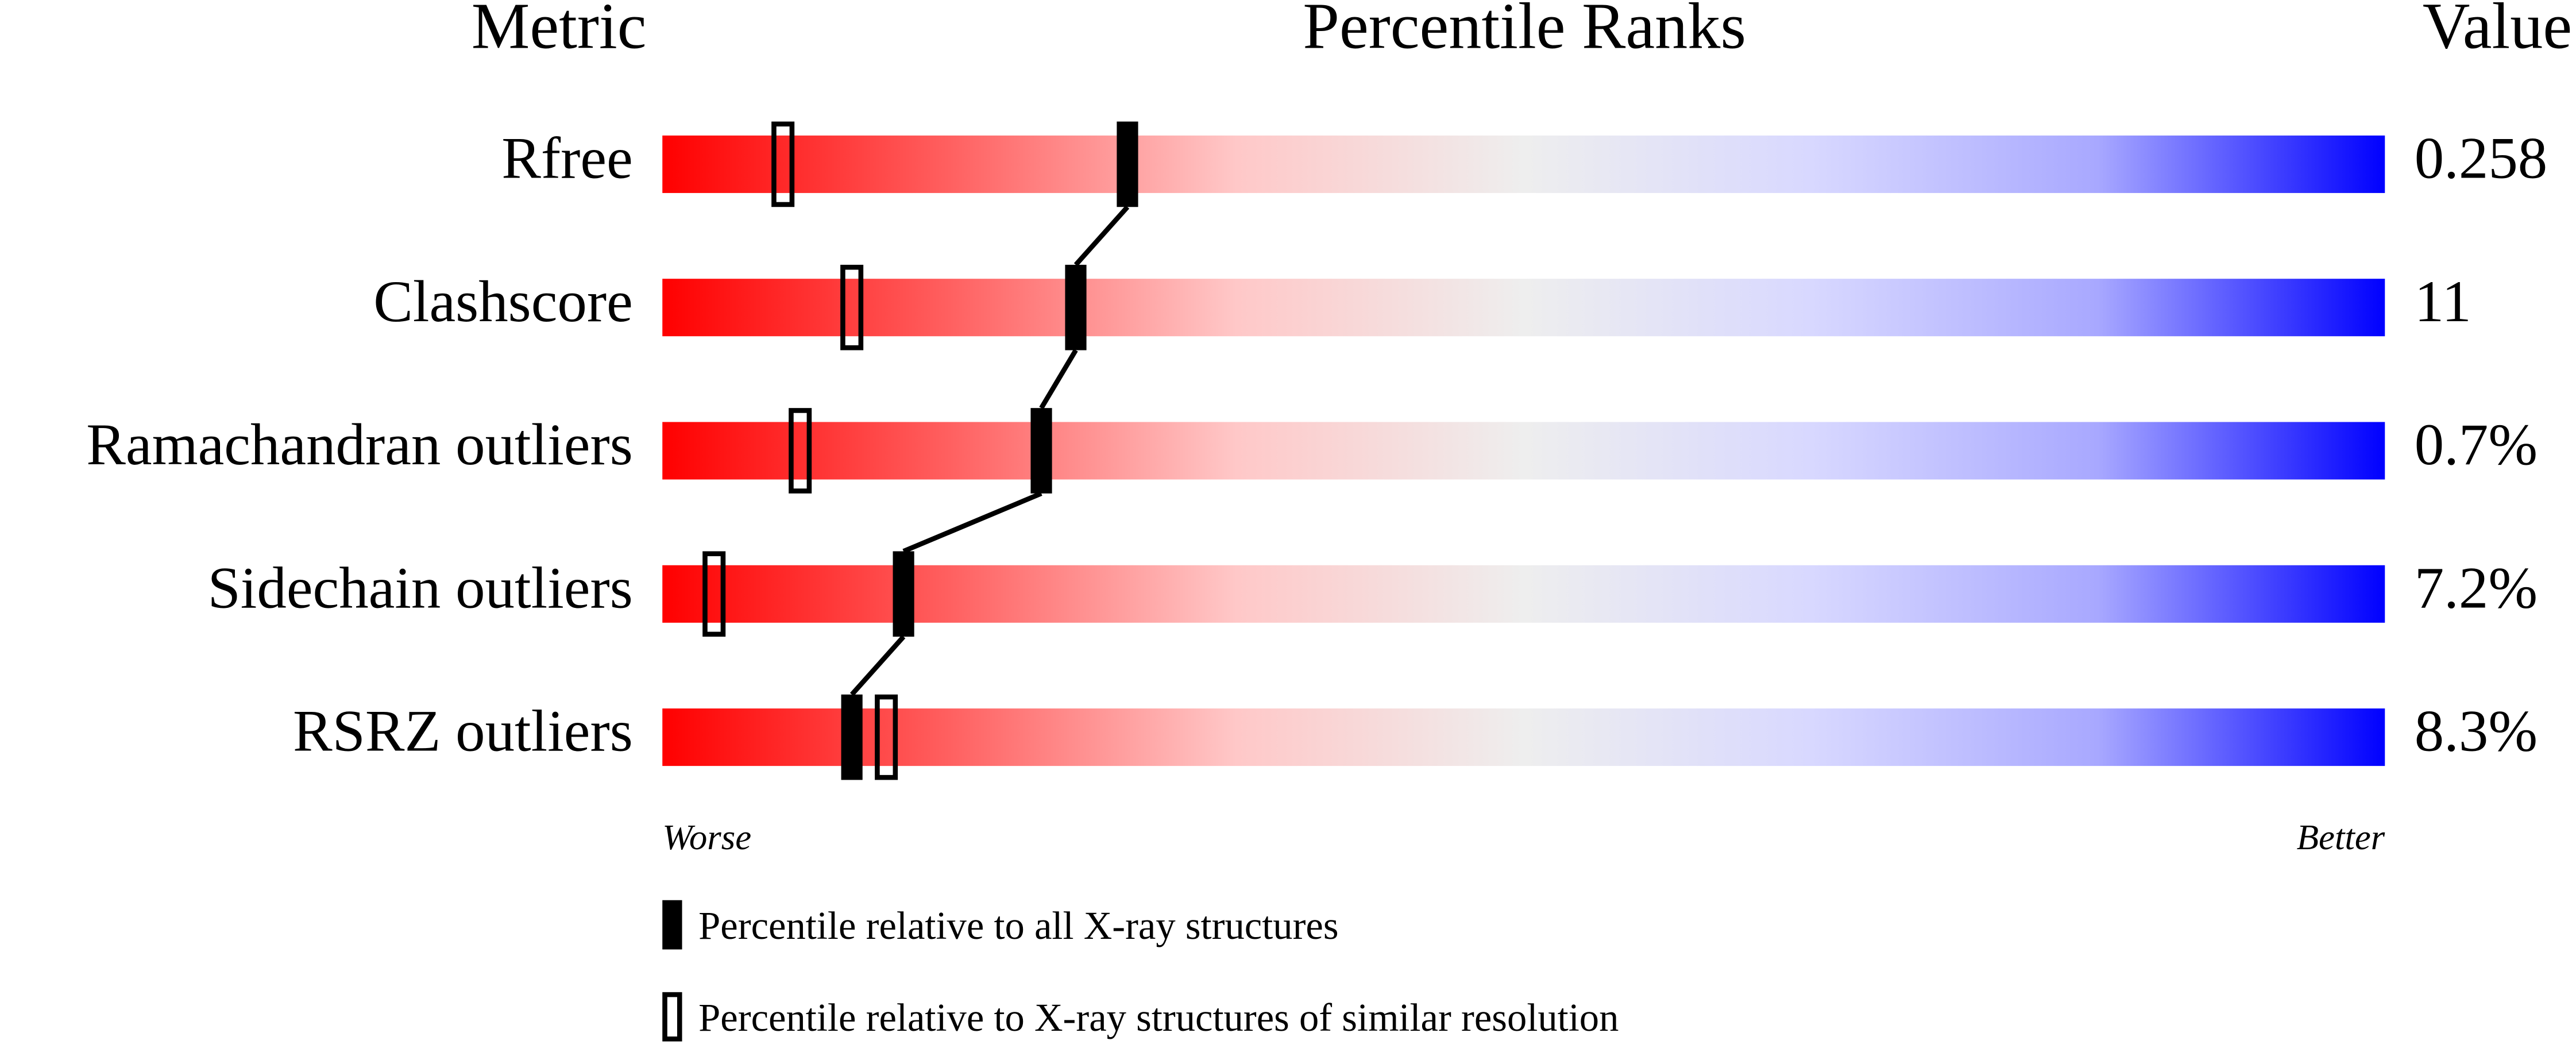 The height and width of the screenshot is (1048, 2576). I want to click on x-low-label: Worse, so click(706, 837).